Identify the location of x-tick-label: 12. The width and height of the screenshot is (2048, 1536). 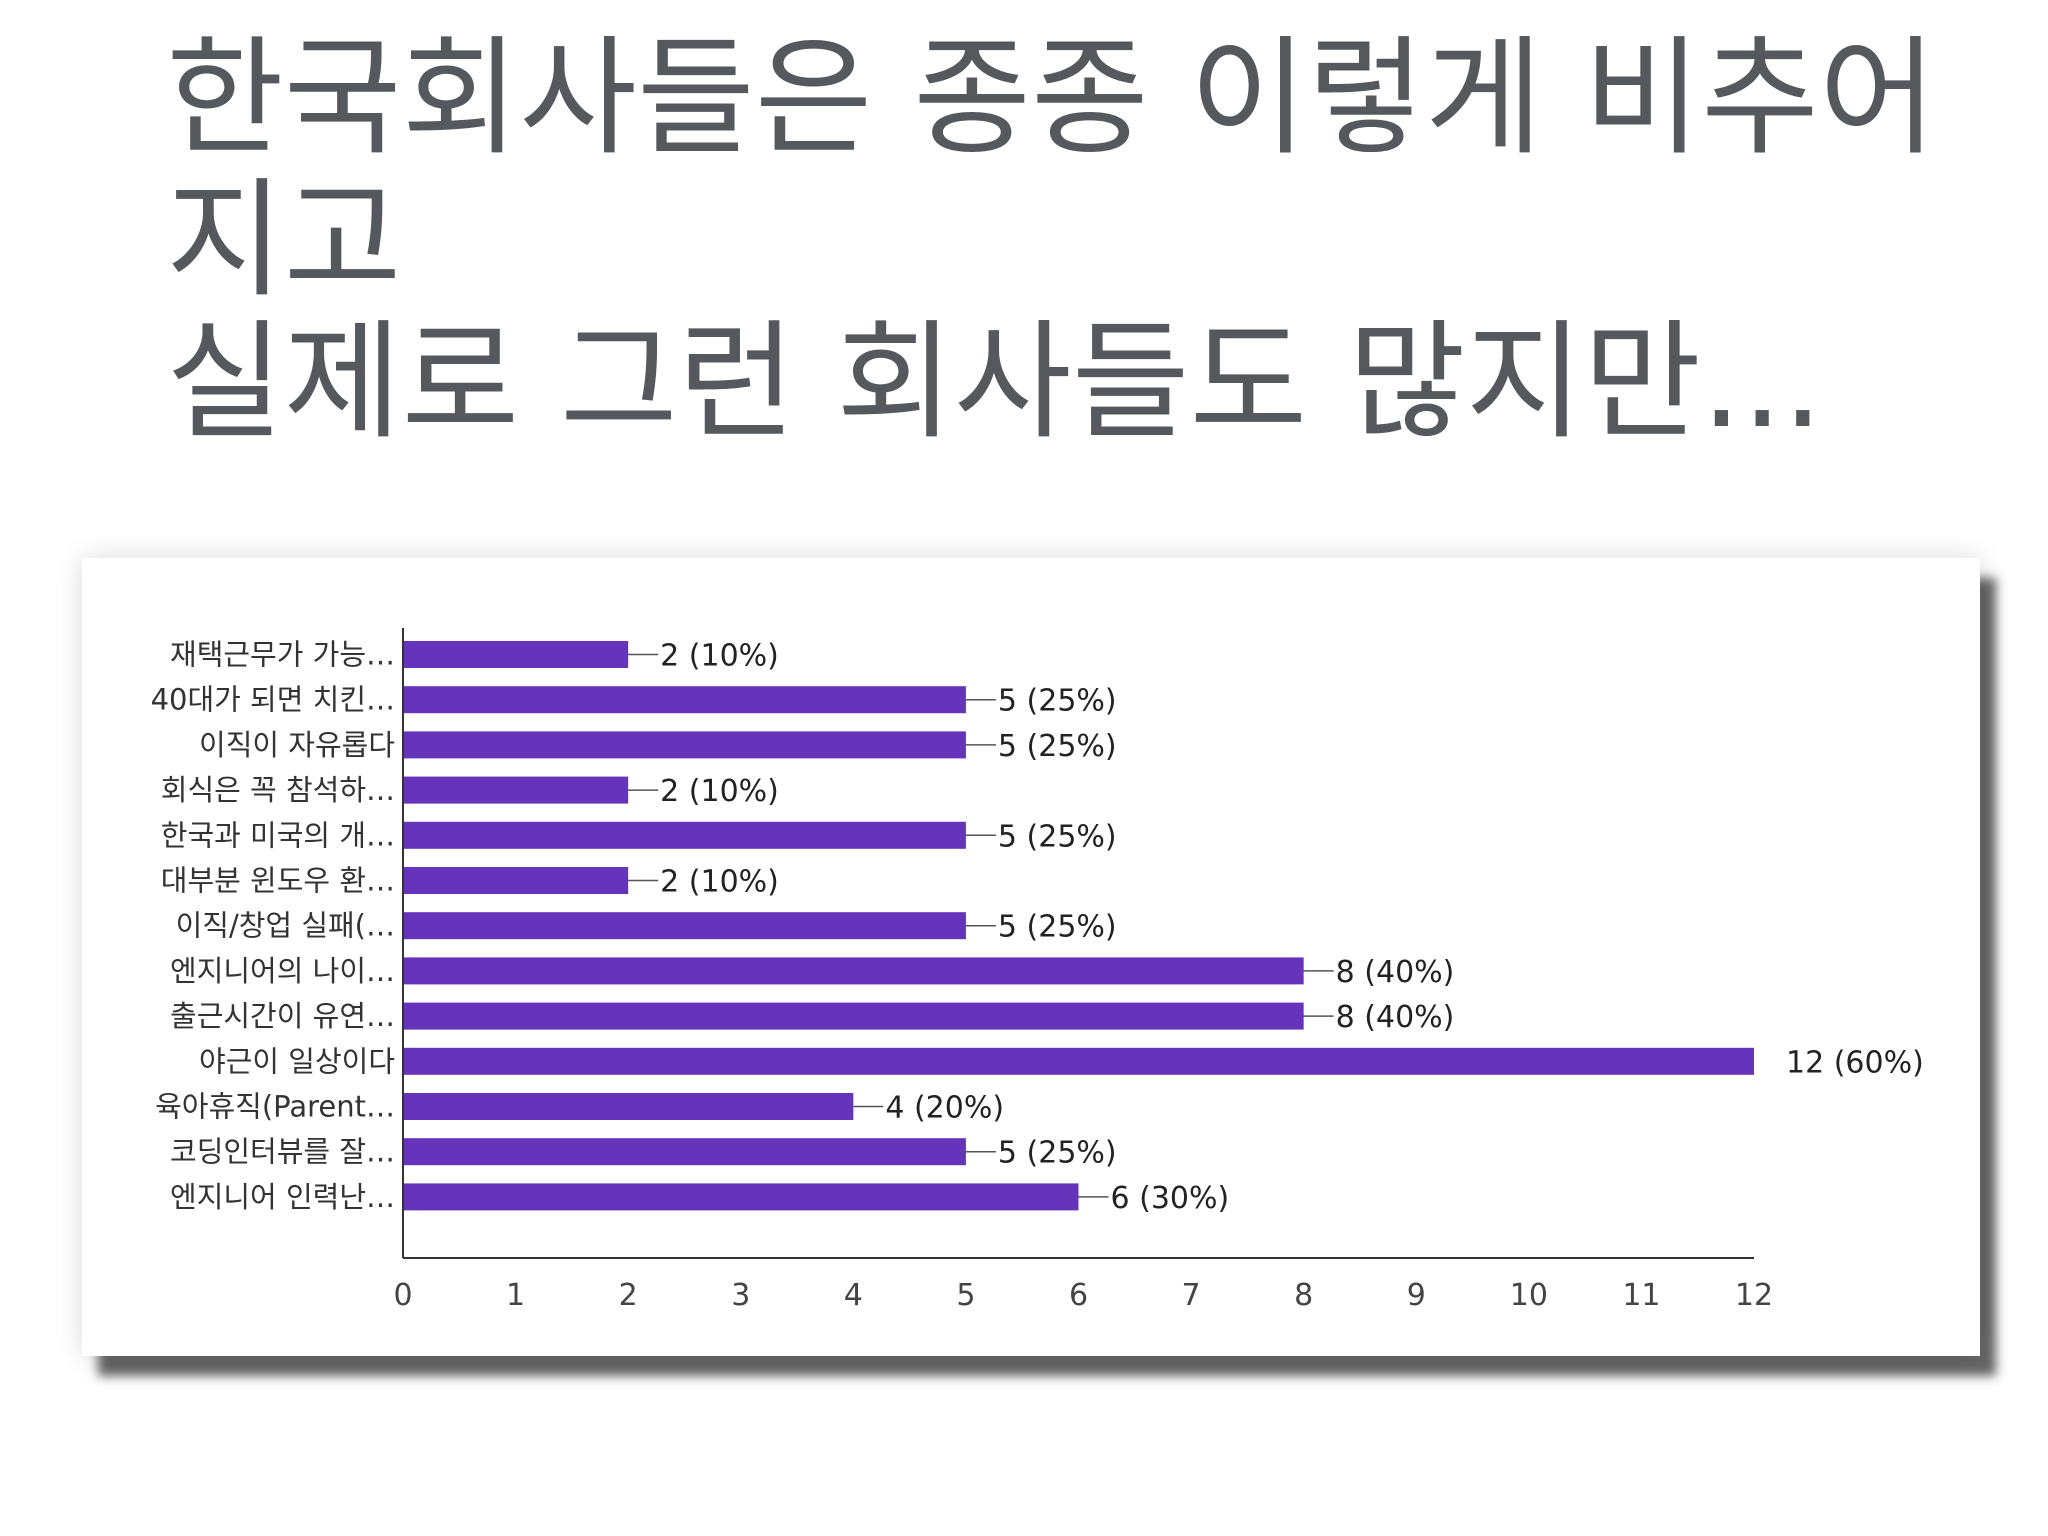
(1754, 1295).